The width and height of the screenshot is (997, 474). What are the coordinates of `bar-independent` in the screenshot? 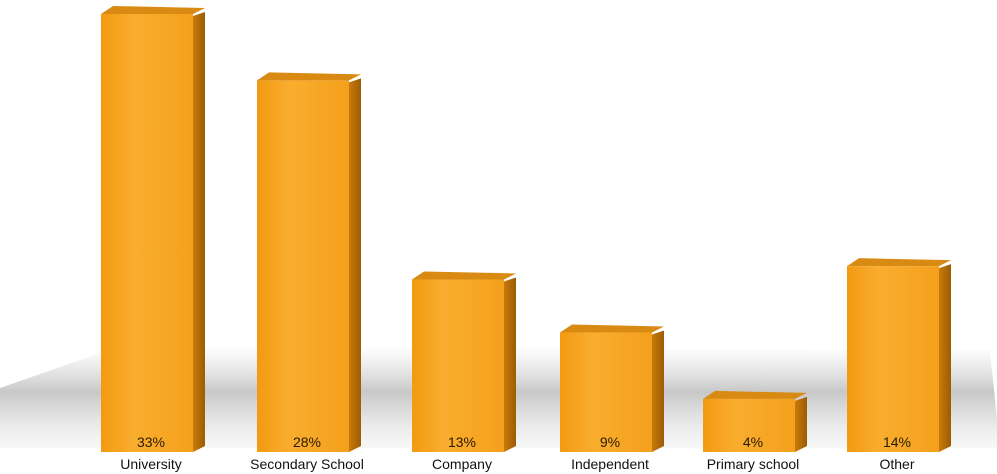 It's located at (612, 388).